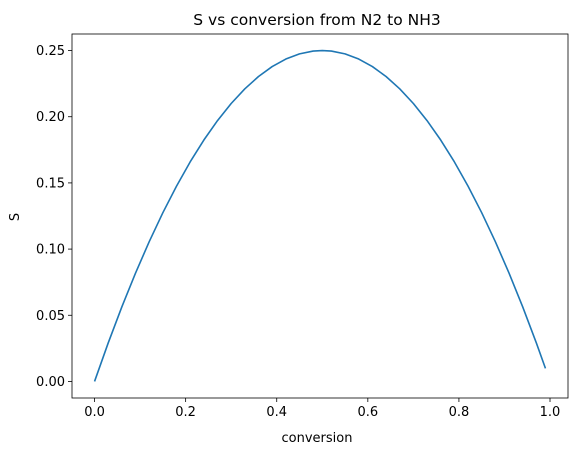  I want to click on x-axis-ticks: 0.0 0.2 0.4 0.6 0.8 1.0, so click(322, 409).